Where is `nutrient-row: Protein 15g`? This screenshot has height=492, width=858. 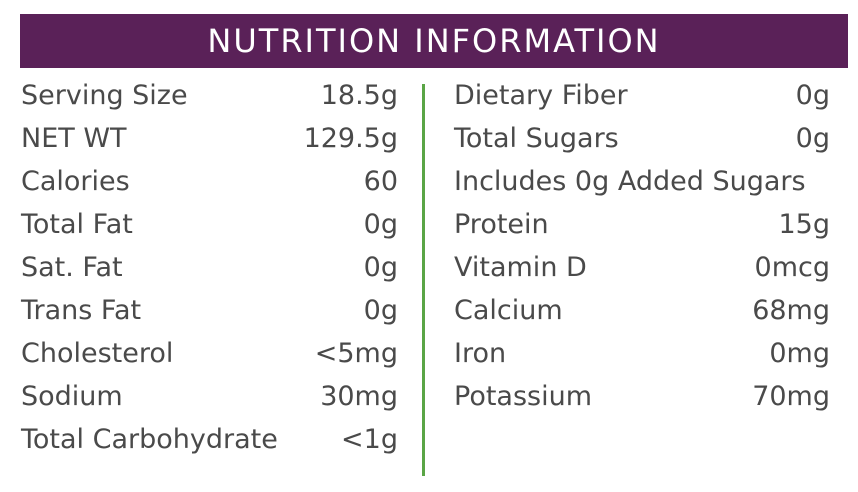 nutrient-row: Protein 15g is located at coordinates (642, 224).